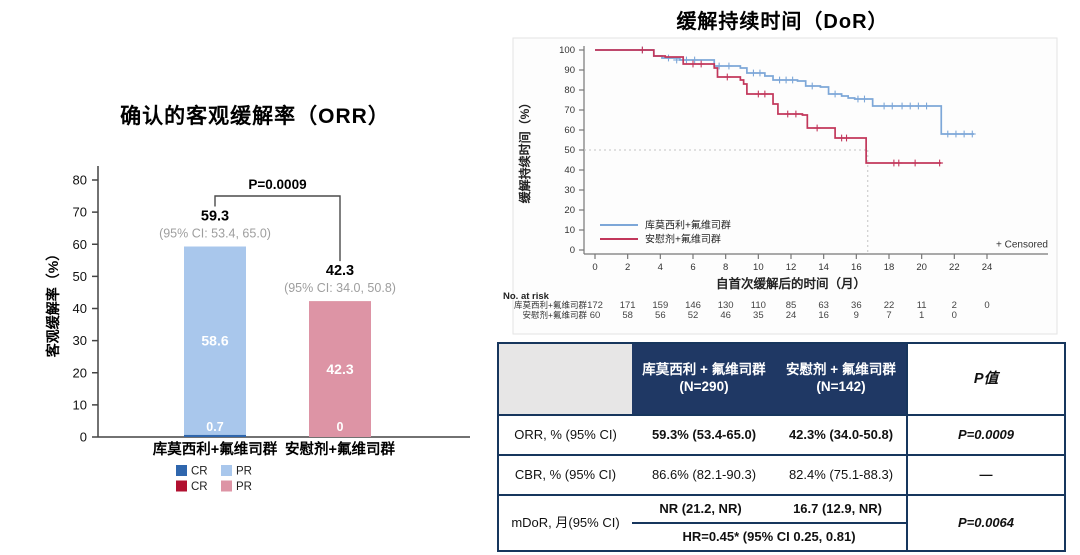 The image size is (1080, 555). What do you see at coordinates (823, 267) in the screenshot?
I see `svg-text: 14` at bounding box center [823, 267].